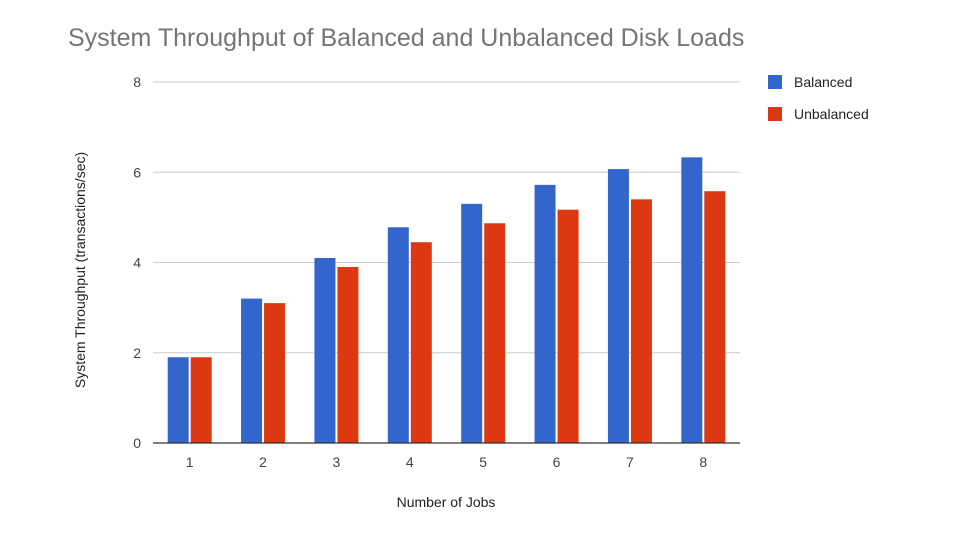 This screenshot has width=960, height=540. What do you see at coordinates (263, 462) in the screenshot?
I see `x-tick-label: 2` at bounding box center [263, 462].